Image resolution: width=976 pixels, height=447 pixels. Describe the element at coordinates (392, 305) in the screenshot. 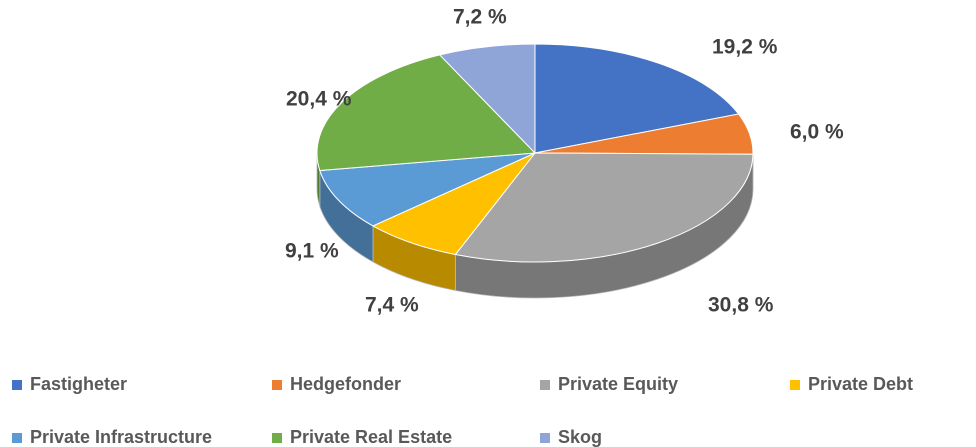

I see `data-label: 7,4 %` at that location.